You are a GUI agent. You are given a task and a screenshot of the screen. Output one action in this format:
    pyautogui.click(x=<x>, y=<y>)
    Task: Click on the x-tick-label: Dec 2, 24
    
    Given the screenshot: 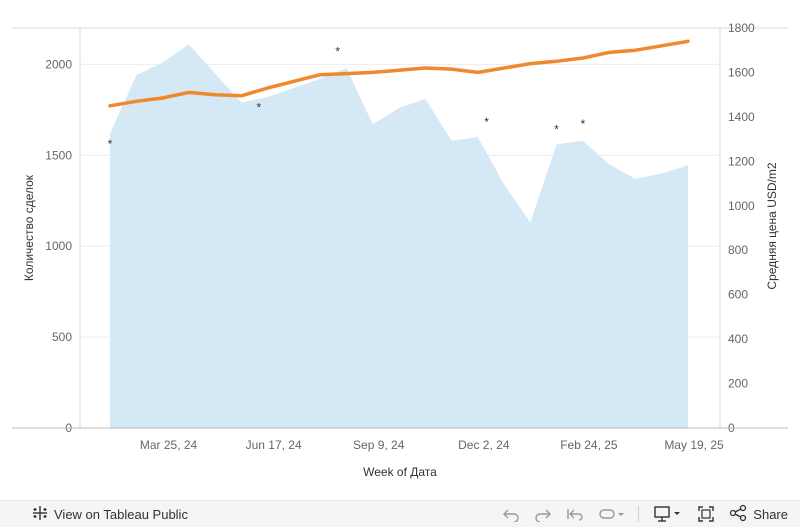 What is the action you would take?
    pyautogui.click(x=484, y=445)
    